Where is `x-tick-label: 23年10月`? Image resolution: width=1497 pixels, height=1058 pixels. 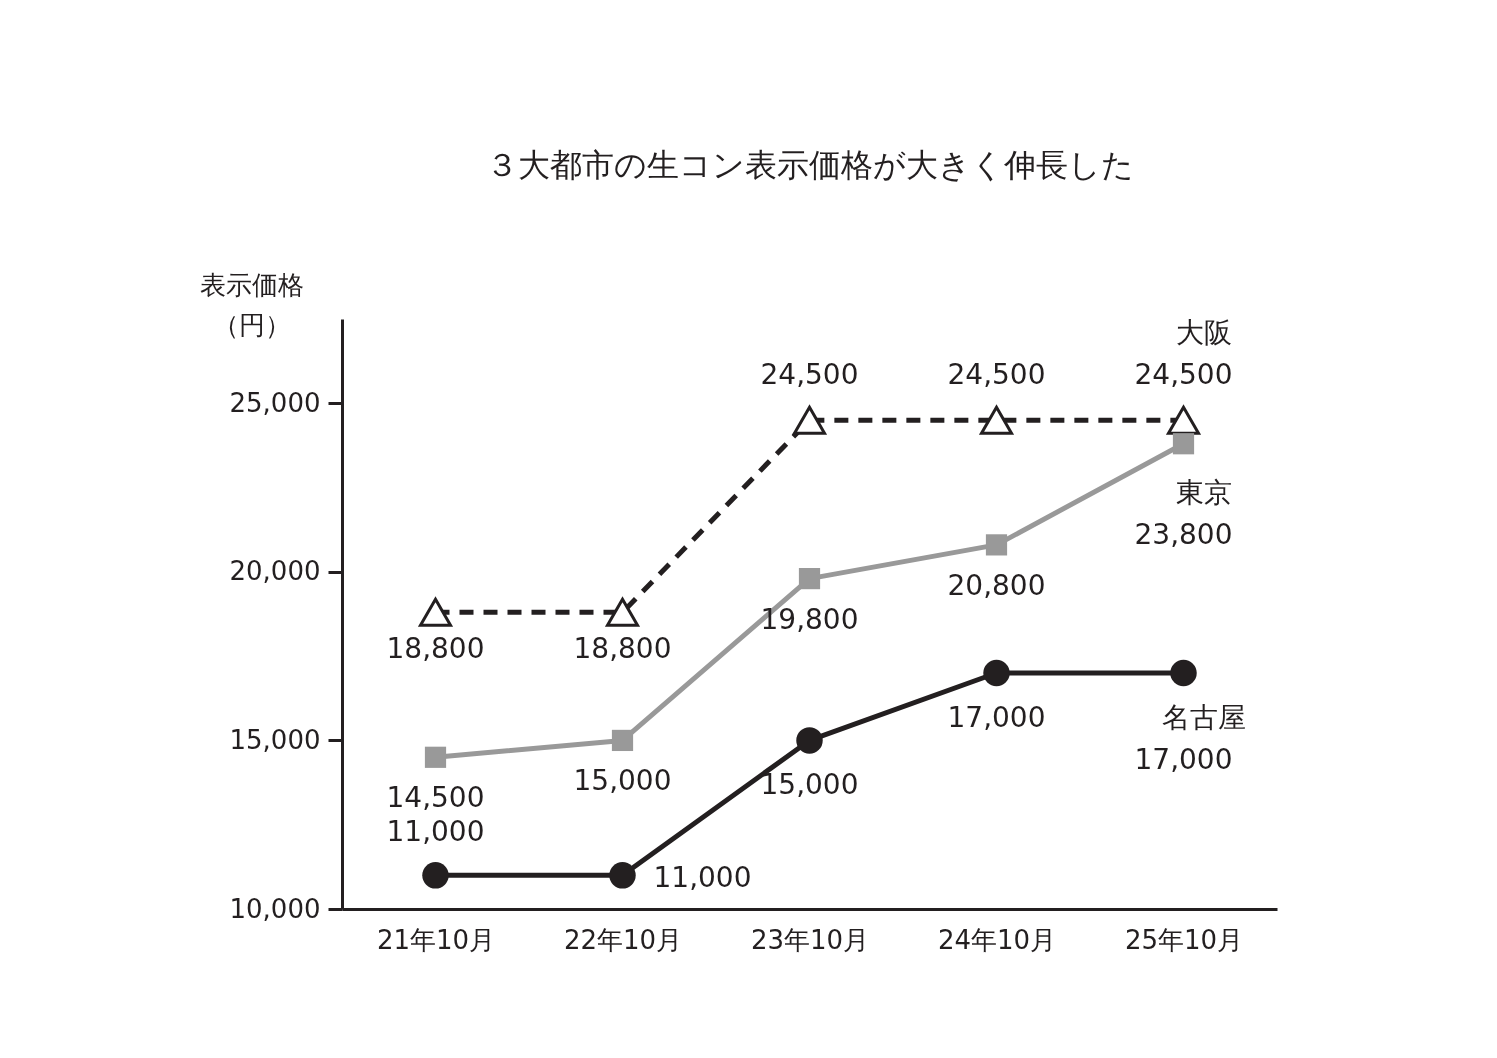 x-tick-label: 23年10月 is located at coordinates (810, 939).